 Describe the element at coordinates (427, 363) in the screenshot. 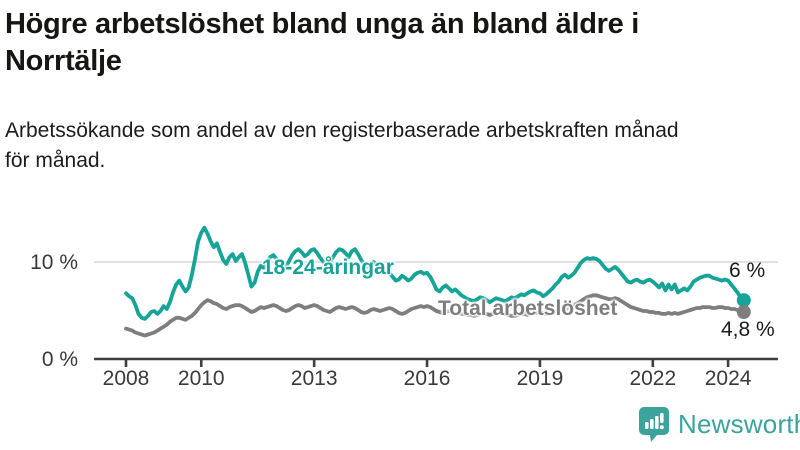

I see `x-axis-ticks` at that location.